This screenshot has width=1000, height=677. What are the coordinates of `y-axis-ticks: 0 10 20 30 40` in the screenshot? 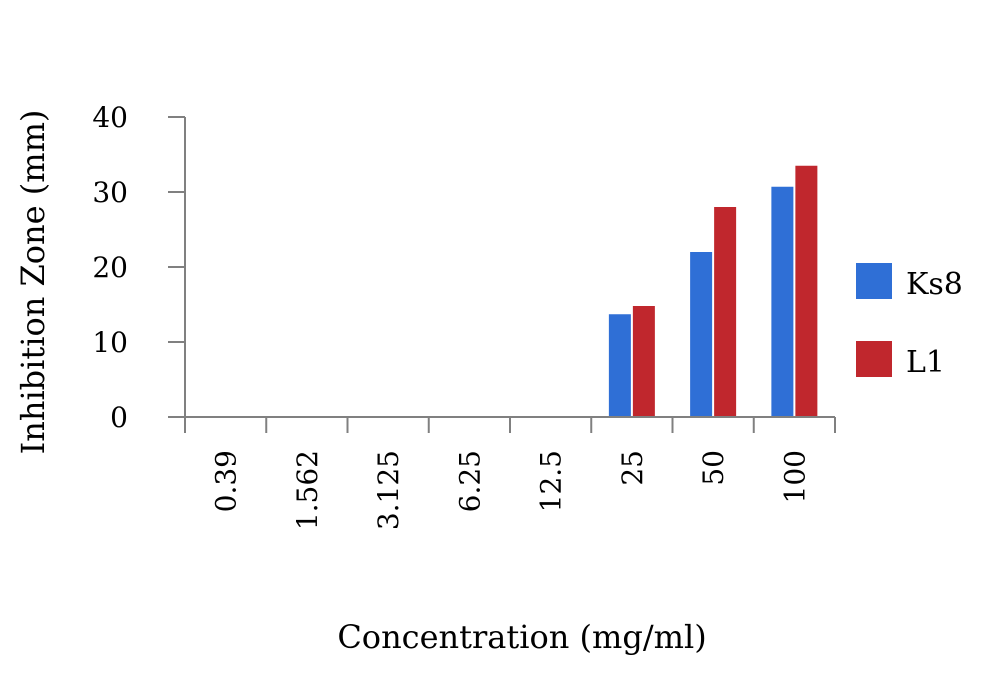 It's located at (138, 267).